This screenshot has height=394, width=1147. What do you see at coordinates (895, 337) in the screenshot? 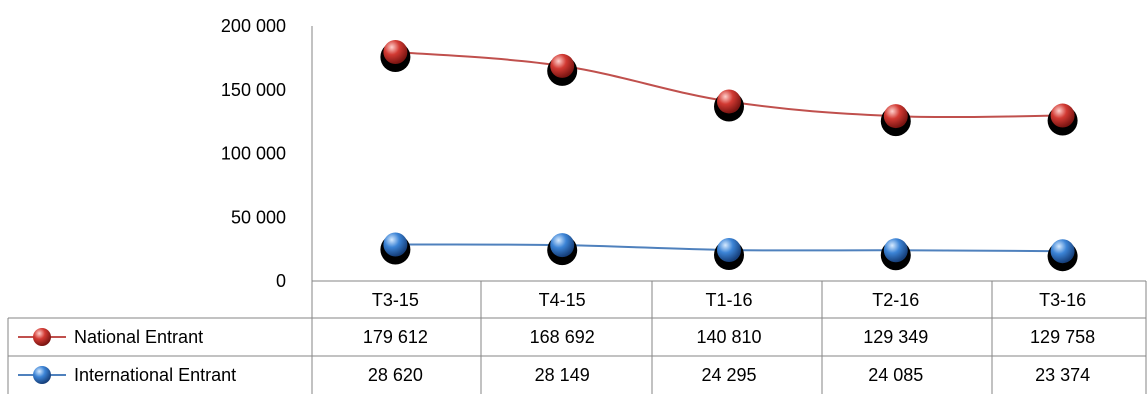
I see `table-cell-value: 129 349` at bounding box center [895, 337].